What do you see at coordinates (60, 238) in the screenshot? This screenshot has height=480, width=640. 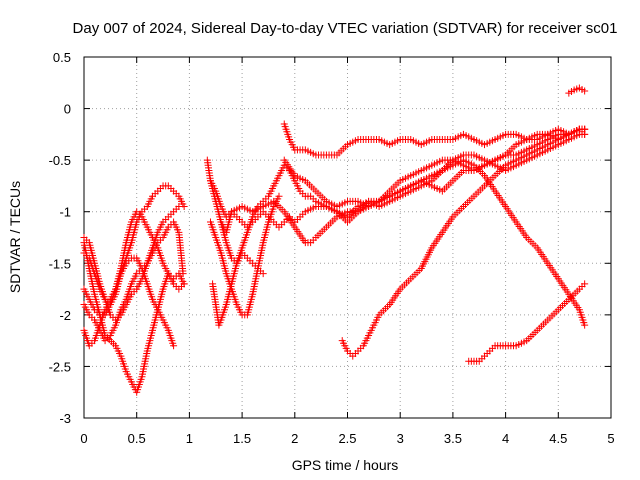 I see `y-tick-labels: -3 -2.5 -2 -1.5 -1 -0.5 0 0.5` at bounding box center [60, 238].